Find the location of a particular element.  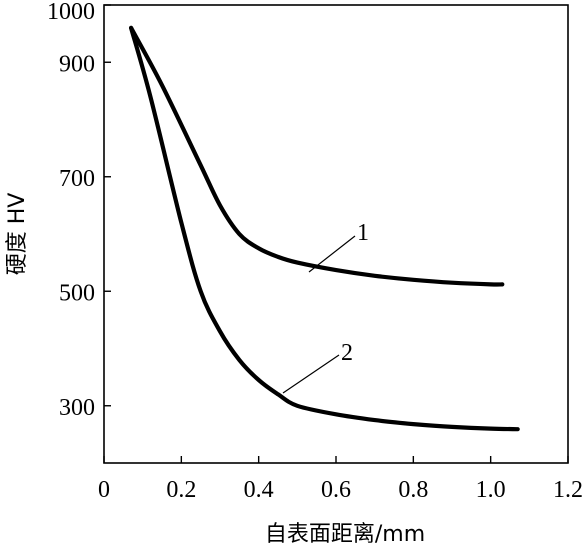

x-tick-label: 0 is located at coordinates (104, 490).